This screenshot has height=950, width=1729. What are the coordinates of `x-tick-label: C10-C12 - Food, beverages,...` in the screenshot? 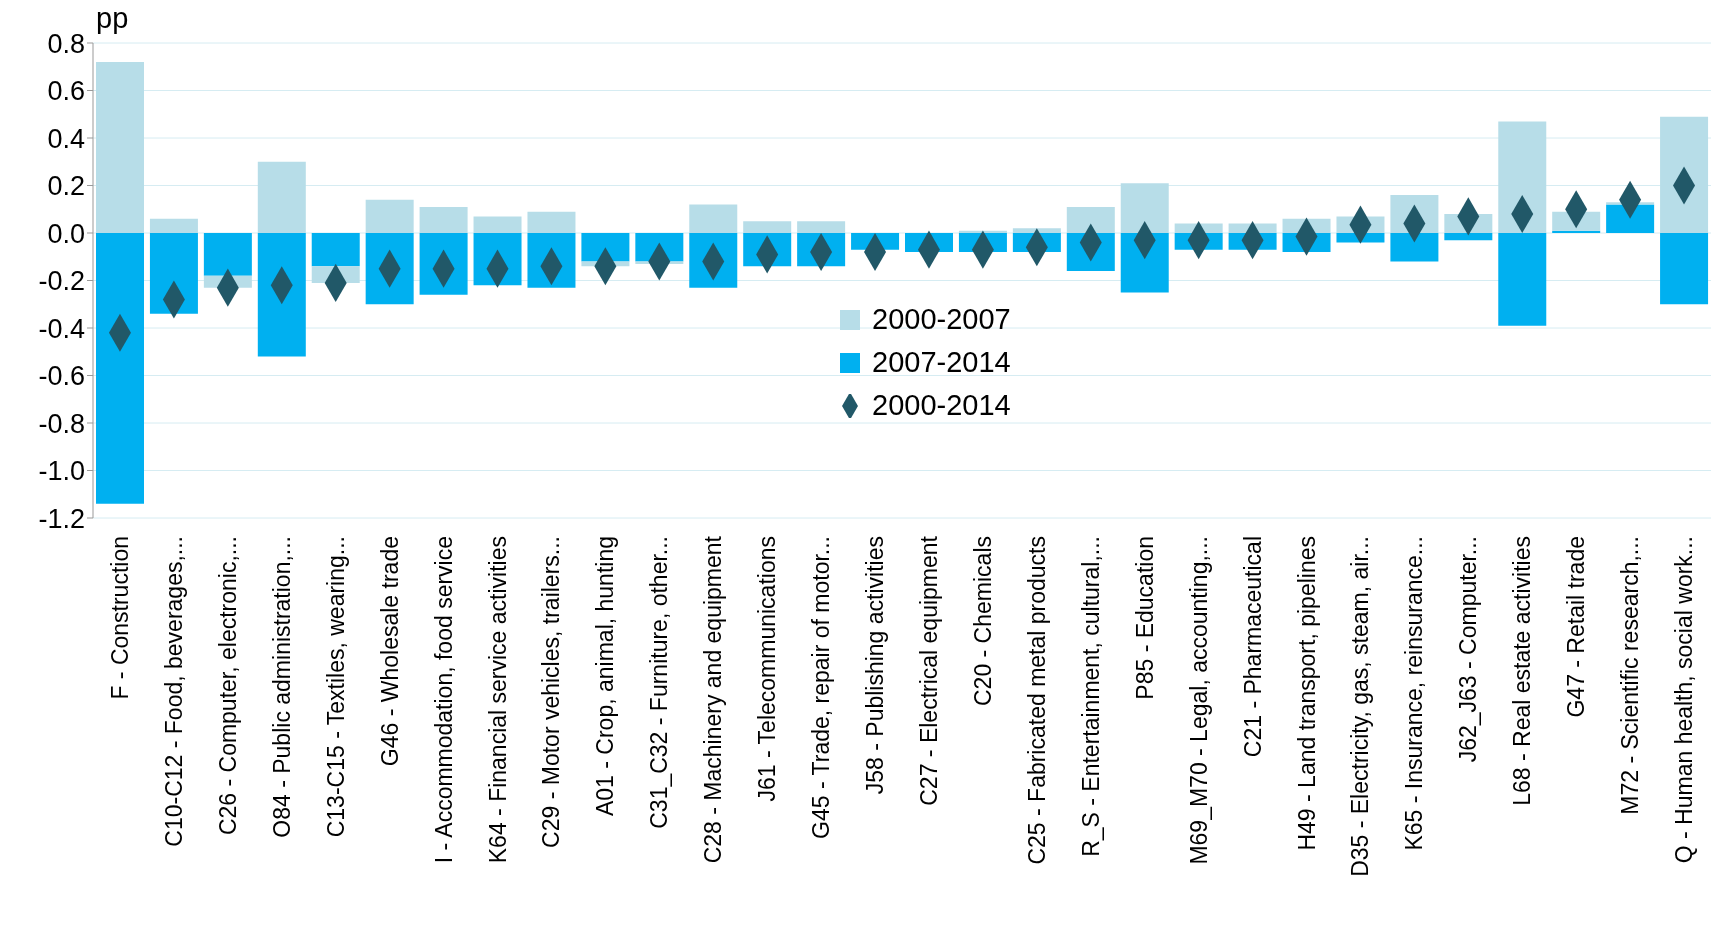 It's located at (173, 691).